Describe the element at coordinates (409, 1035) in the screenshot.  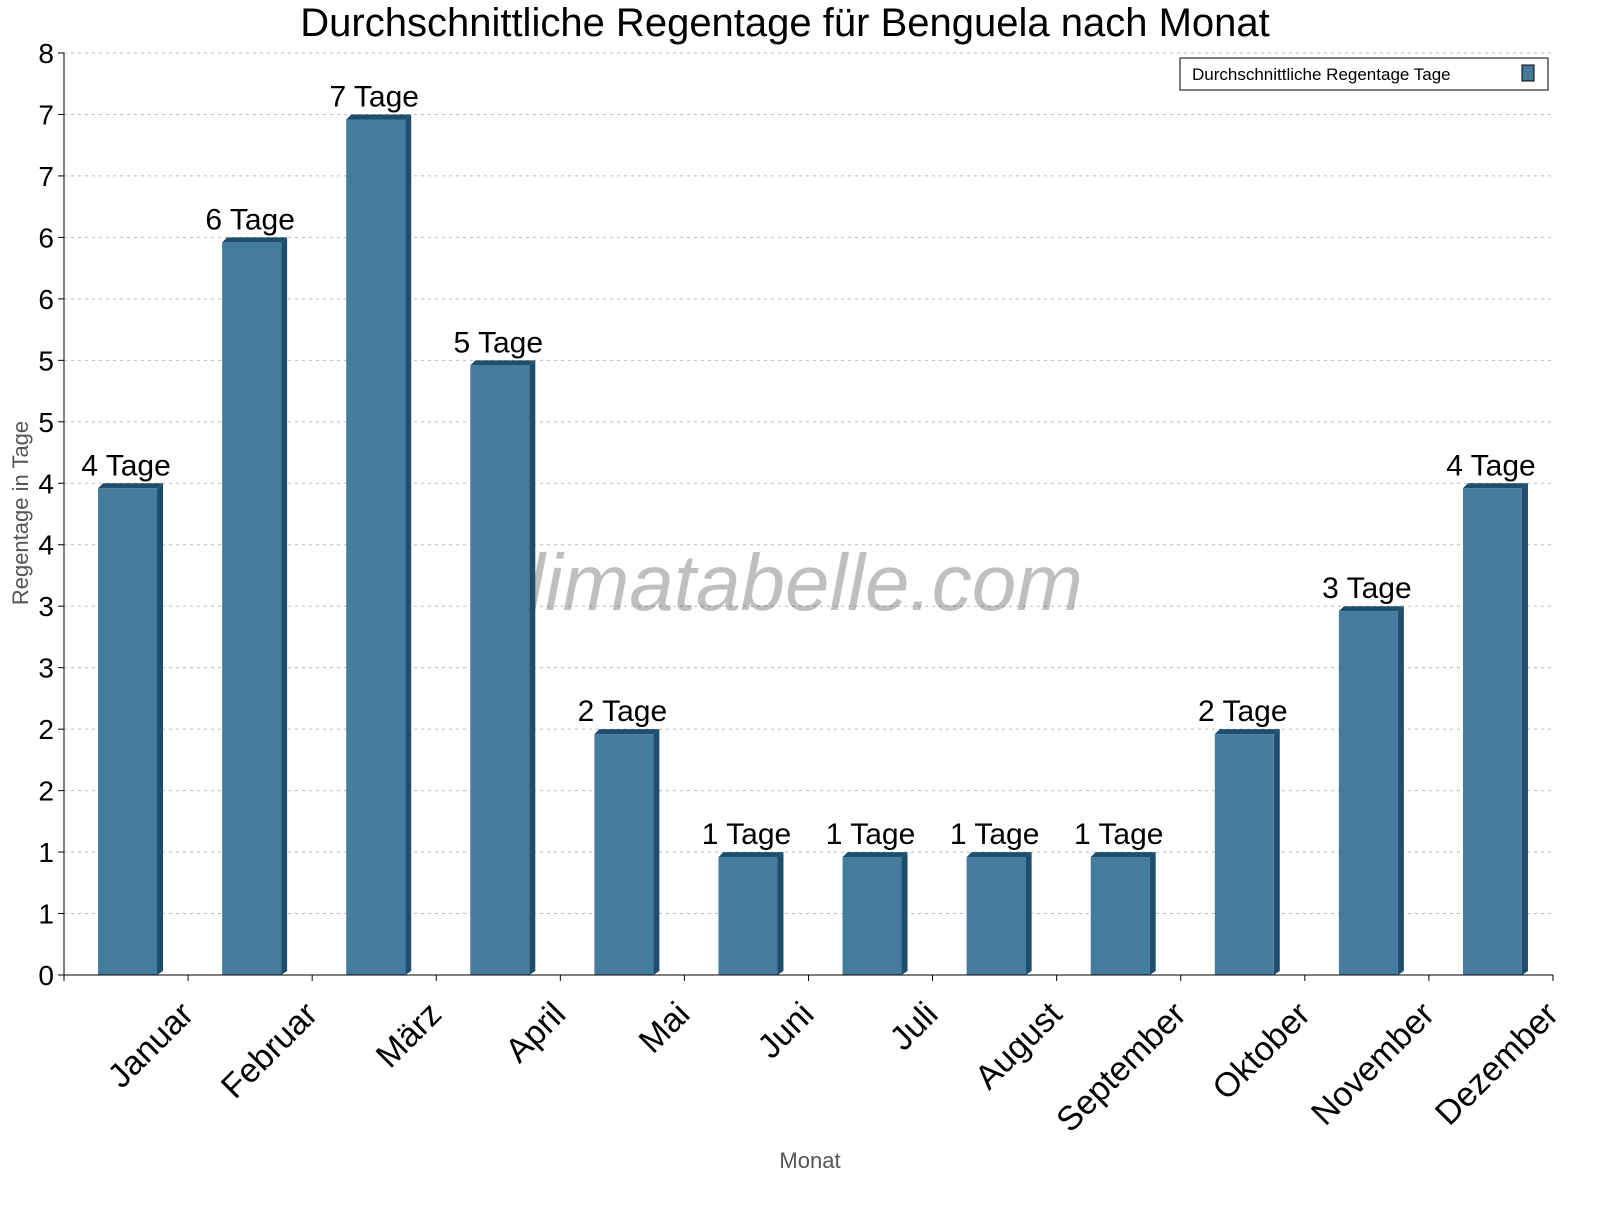
I see `x-tick-label: März` at that location.